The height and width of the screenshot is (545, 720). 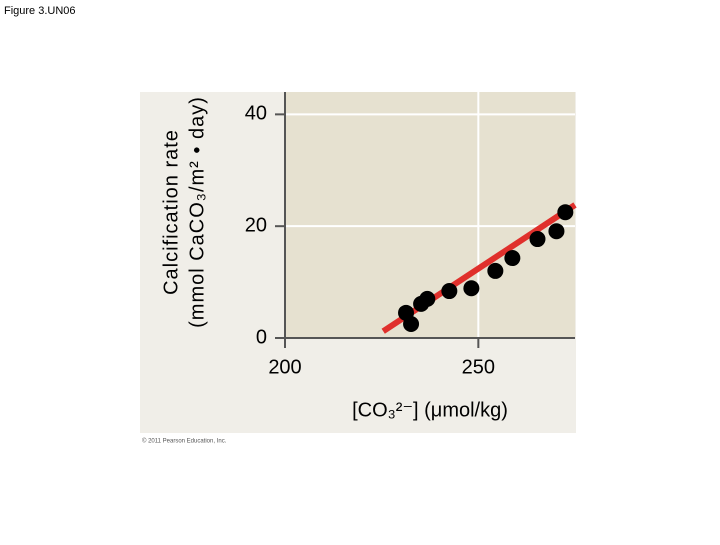 I want to click on x-axis-title: [CO₃²⁻] (μmol/kg), so click(x=430, y=410).